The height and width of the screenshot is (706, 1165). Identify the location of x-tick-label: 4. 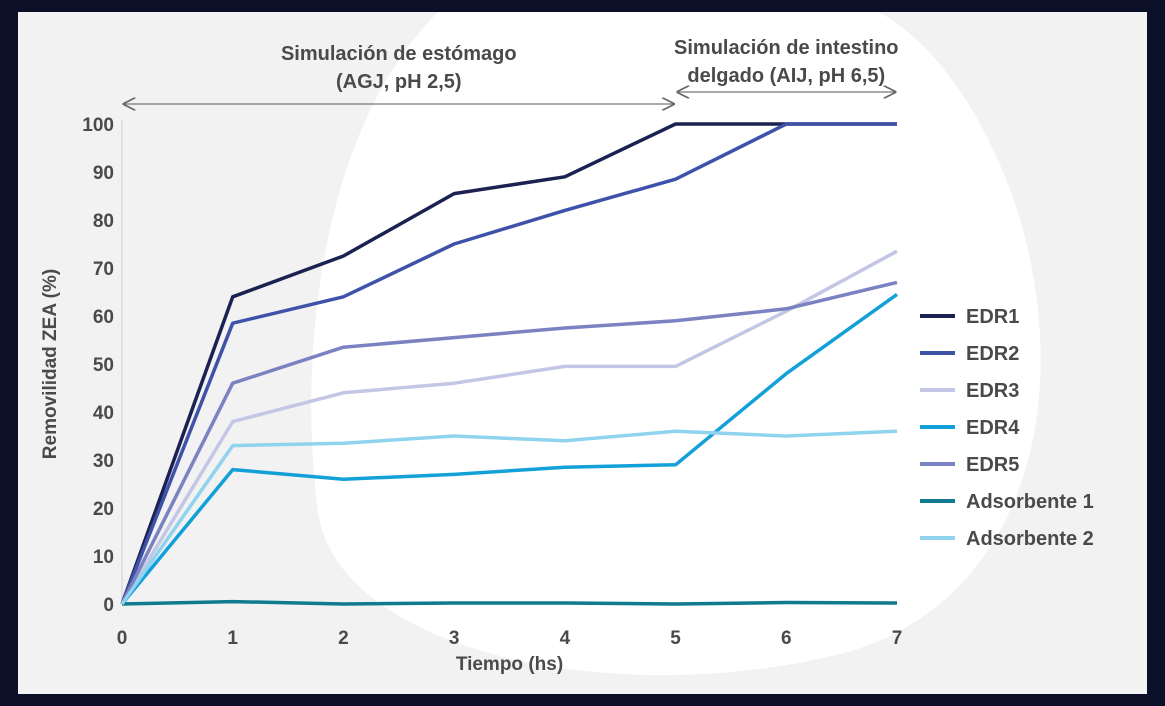
(565, 638).